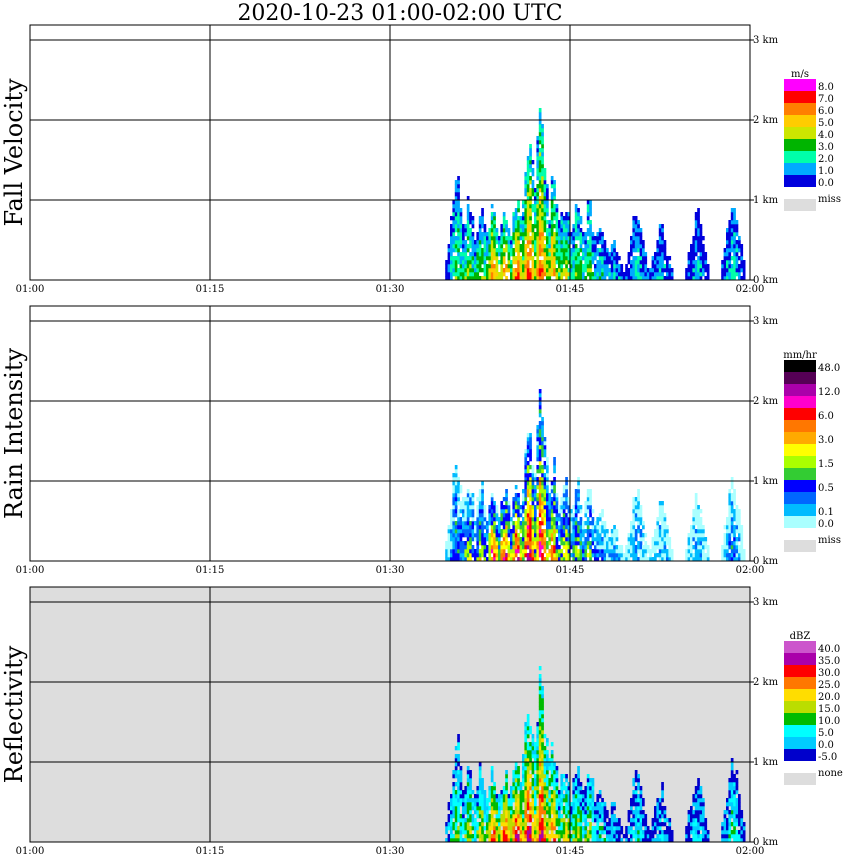 Image resolution: width=850 pixels, height=868 pixels. What do you see at coordinates (800, 355) in the screenshot?
I see `legend-unit: mm/hr` at bounding box center [800, 355].